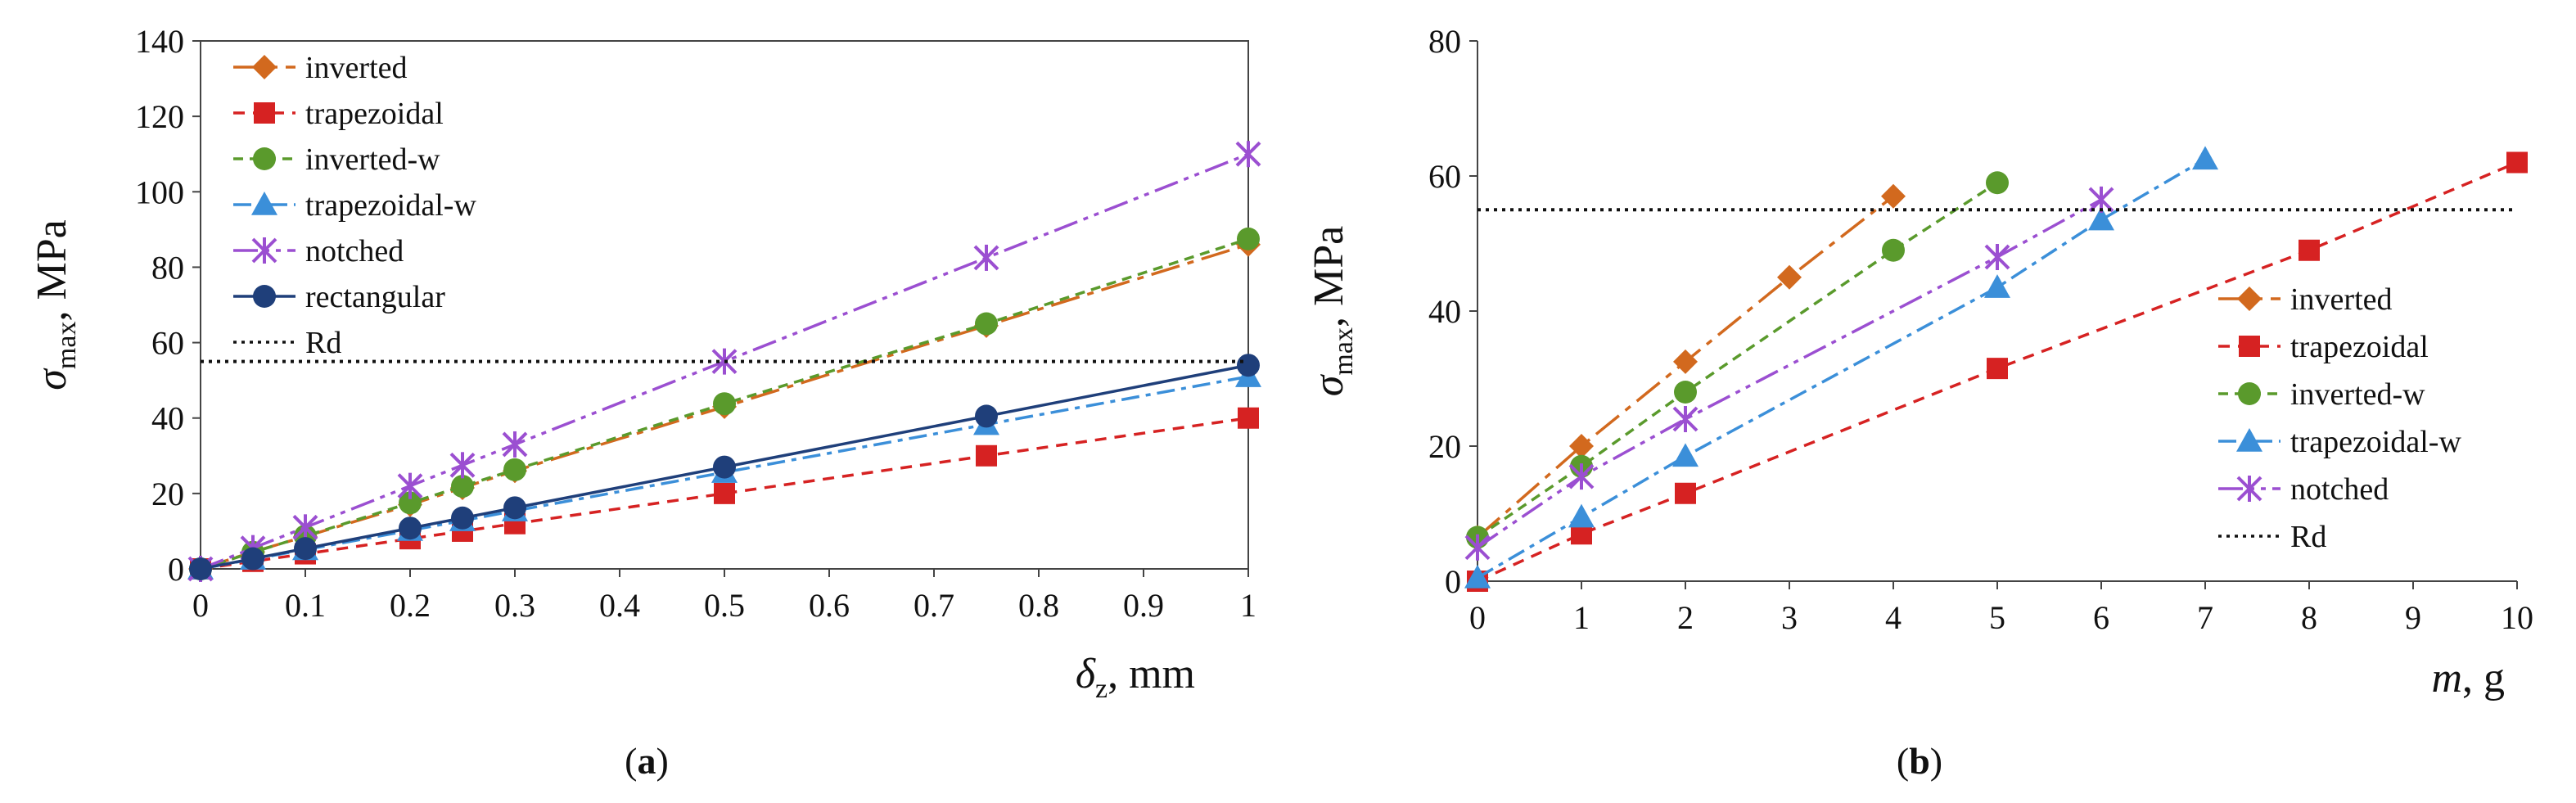 The width and height of the screenshot is (2576, 803). Describe the element at coordinates (1893, 617) in the screenshot. I see `x-tick-label: 4` at that location.